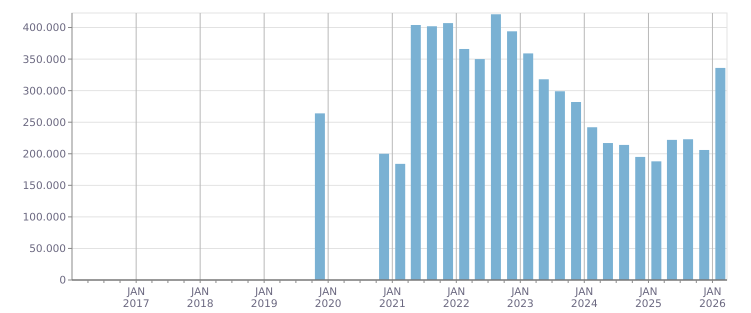 The height and width of the screenshot is (313, 751). I want to click on x-tick-label: JAN 2021, so click(392, 298).